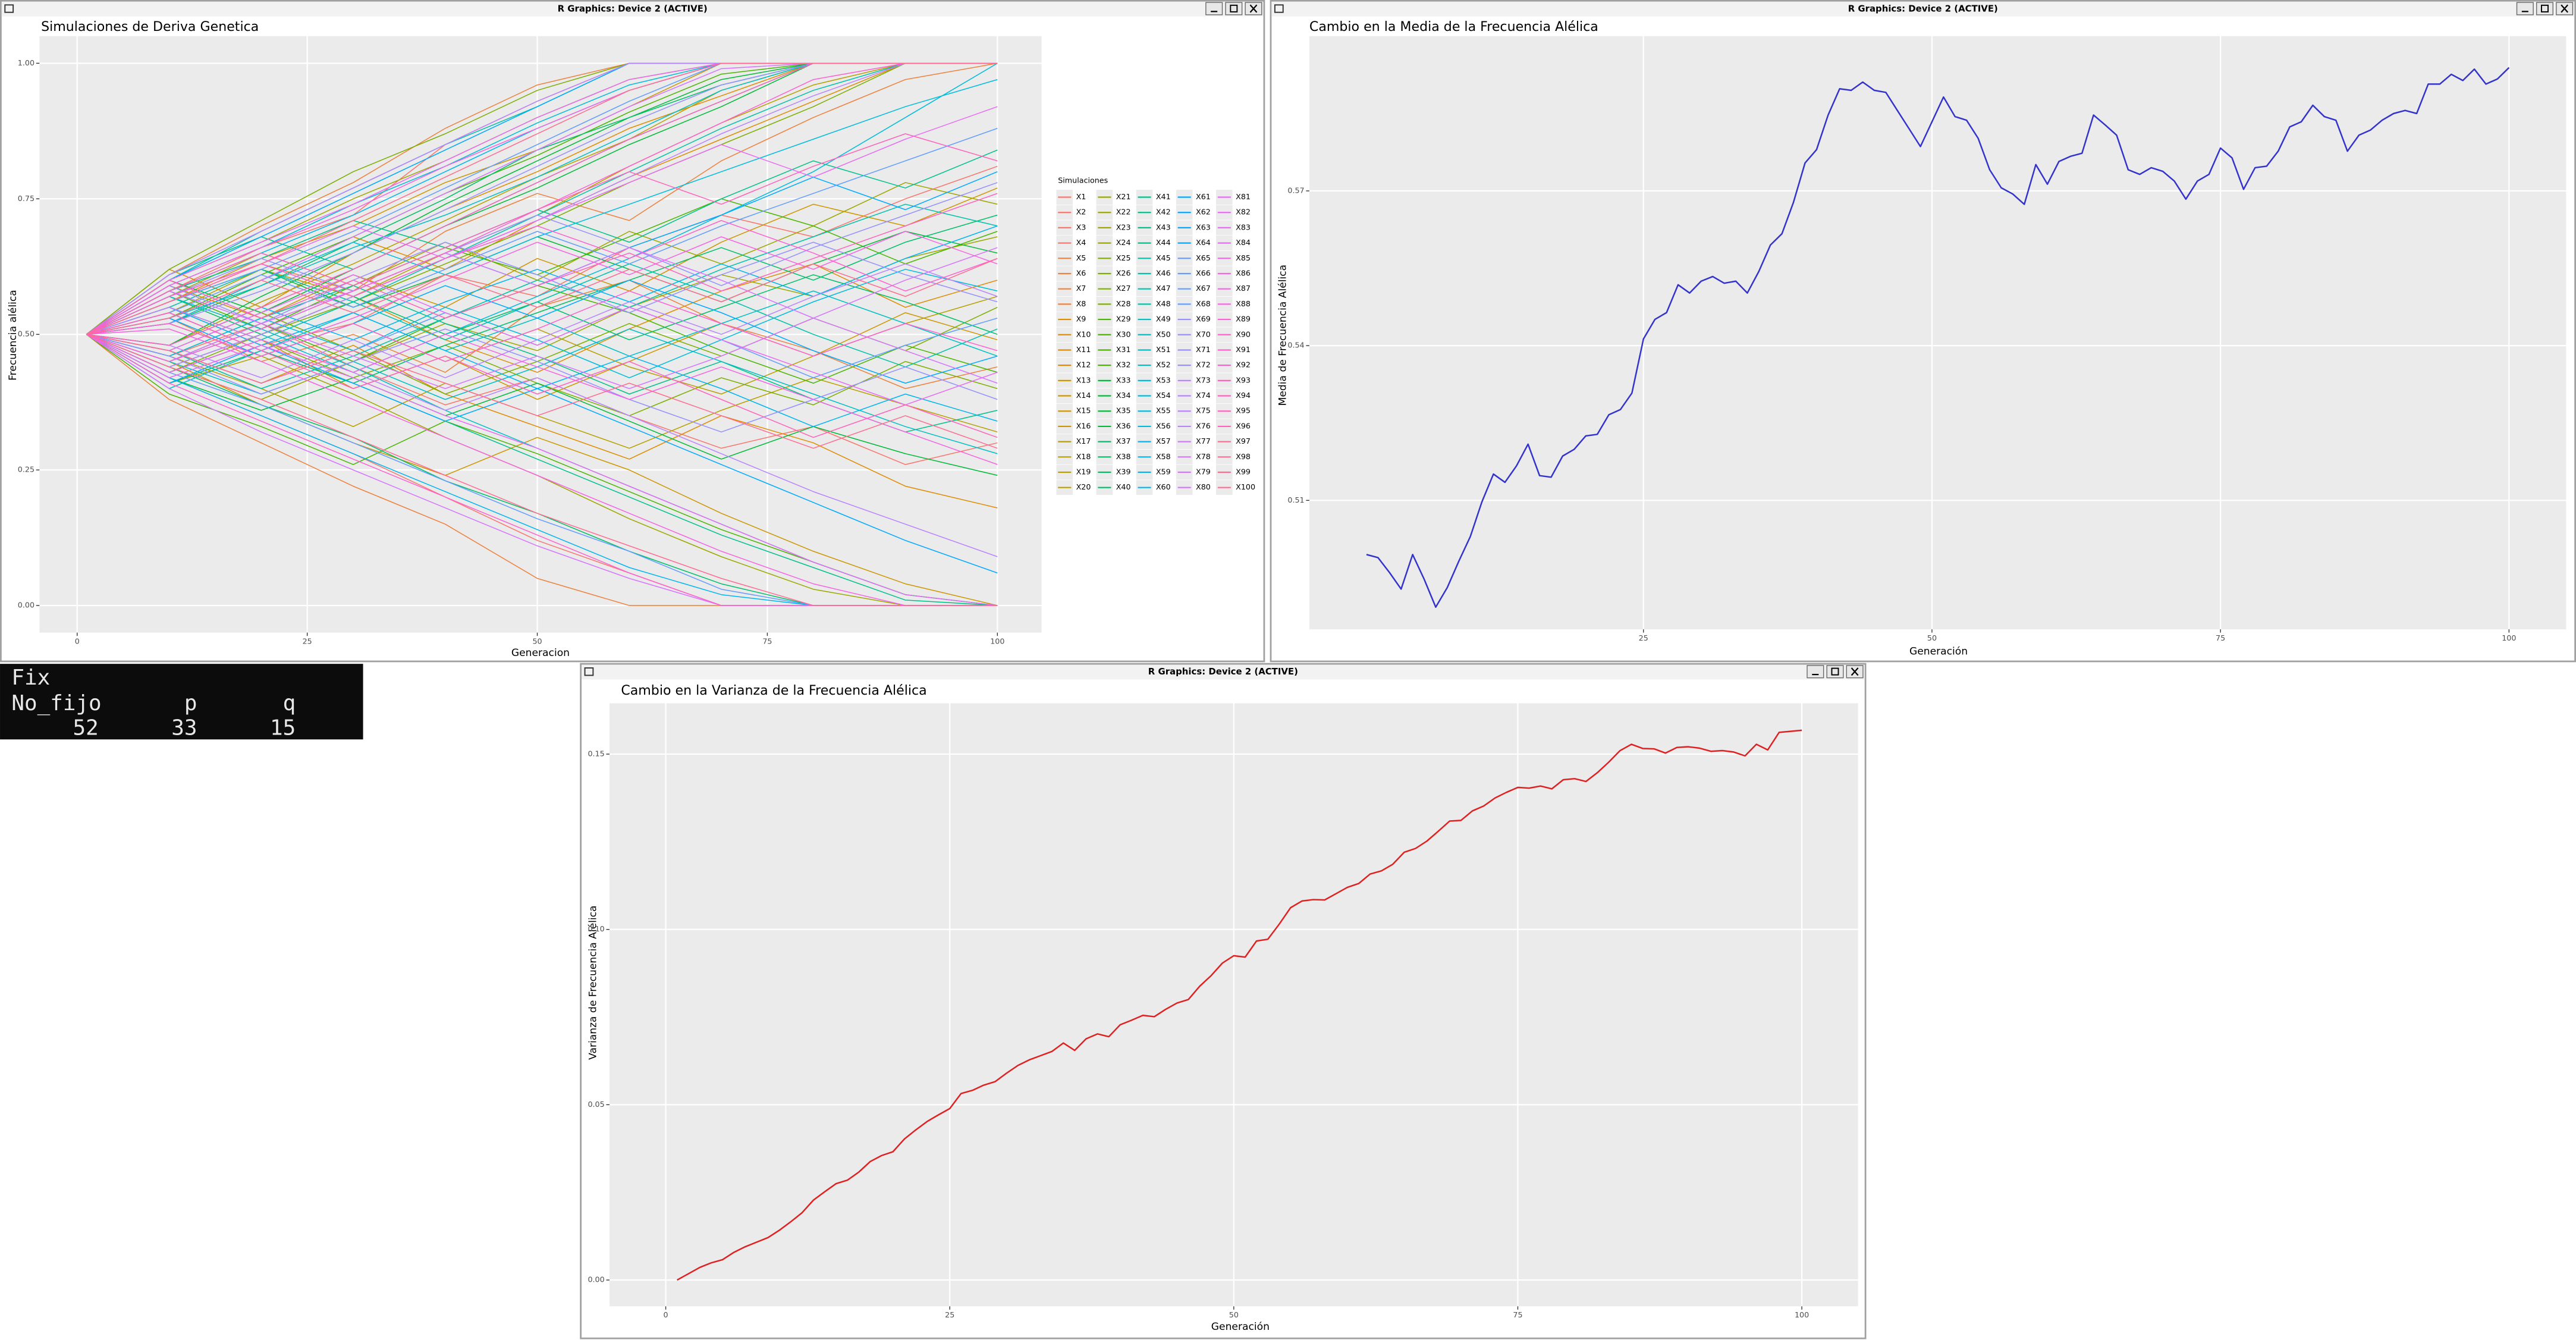 The width and height of the screenshot is (2576, 1340). Describe the element at coordinates (1203, 441) in the screenshot. I see `legend-label: X77` at that location.